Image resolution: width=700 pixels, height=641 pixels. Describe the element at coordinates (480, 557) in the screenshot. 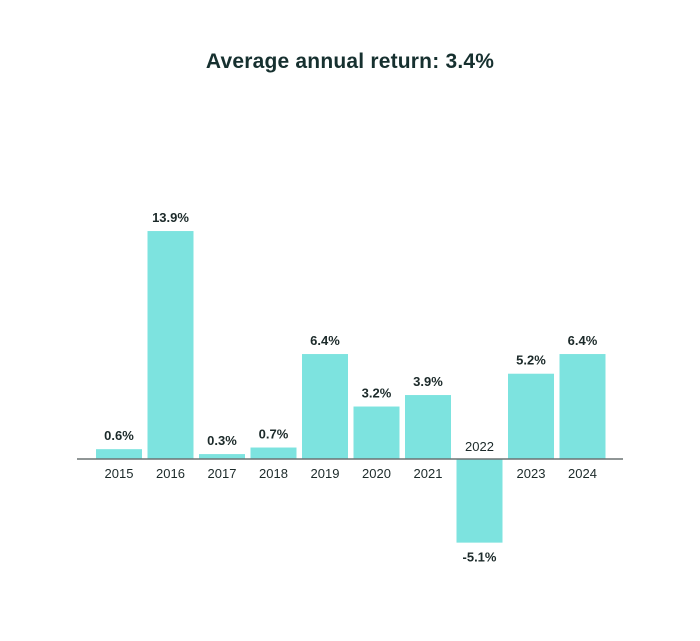

I see `data-label: -5.1%` at that location.